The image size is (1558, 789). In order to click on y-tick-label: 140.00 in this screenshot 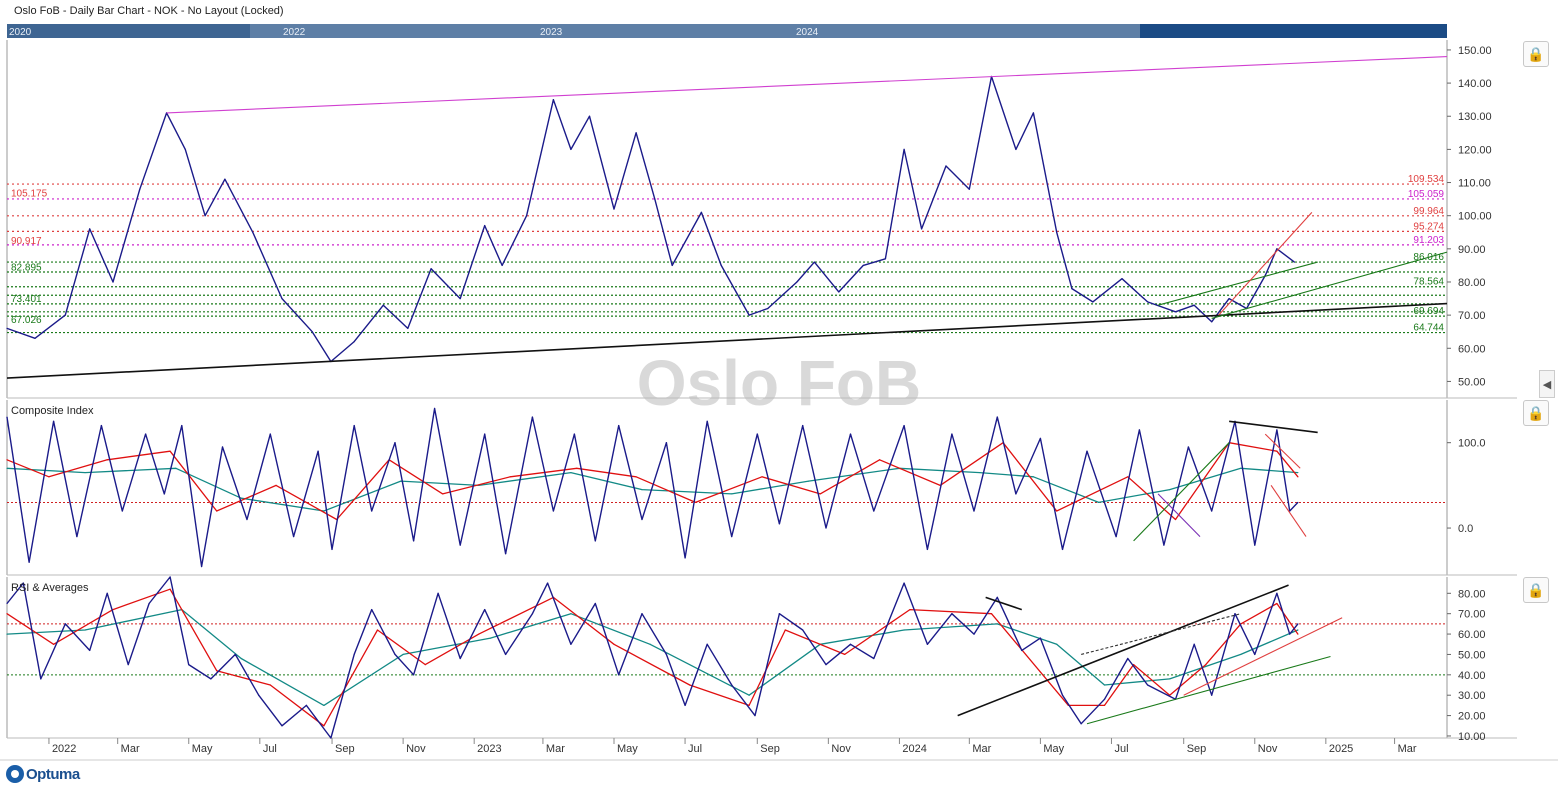, I will do `click(1475, 84)`.